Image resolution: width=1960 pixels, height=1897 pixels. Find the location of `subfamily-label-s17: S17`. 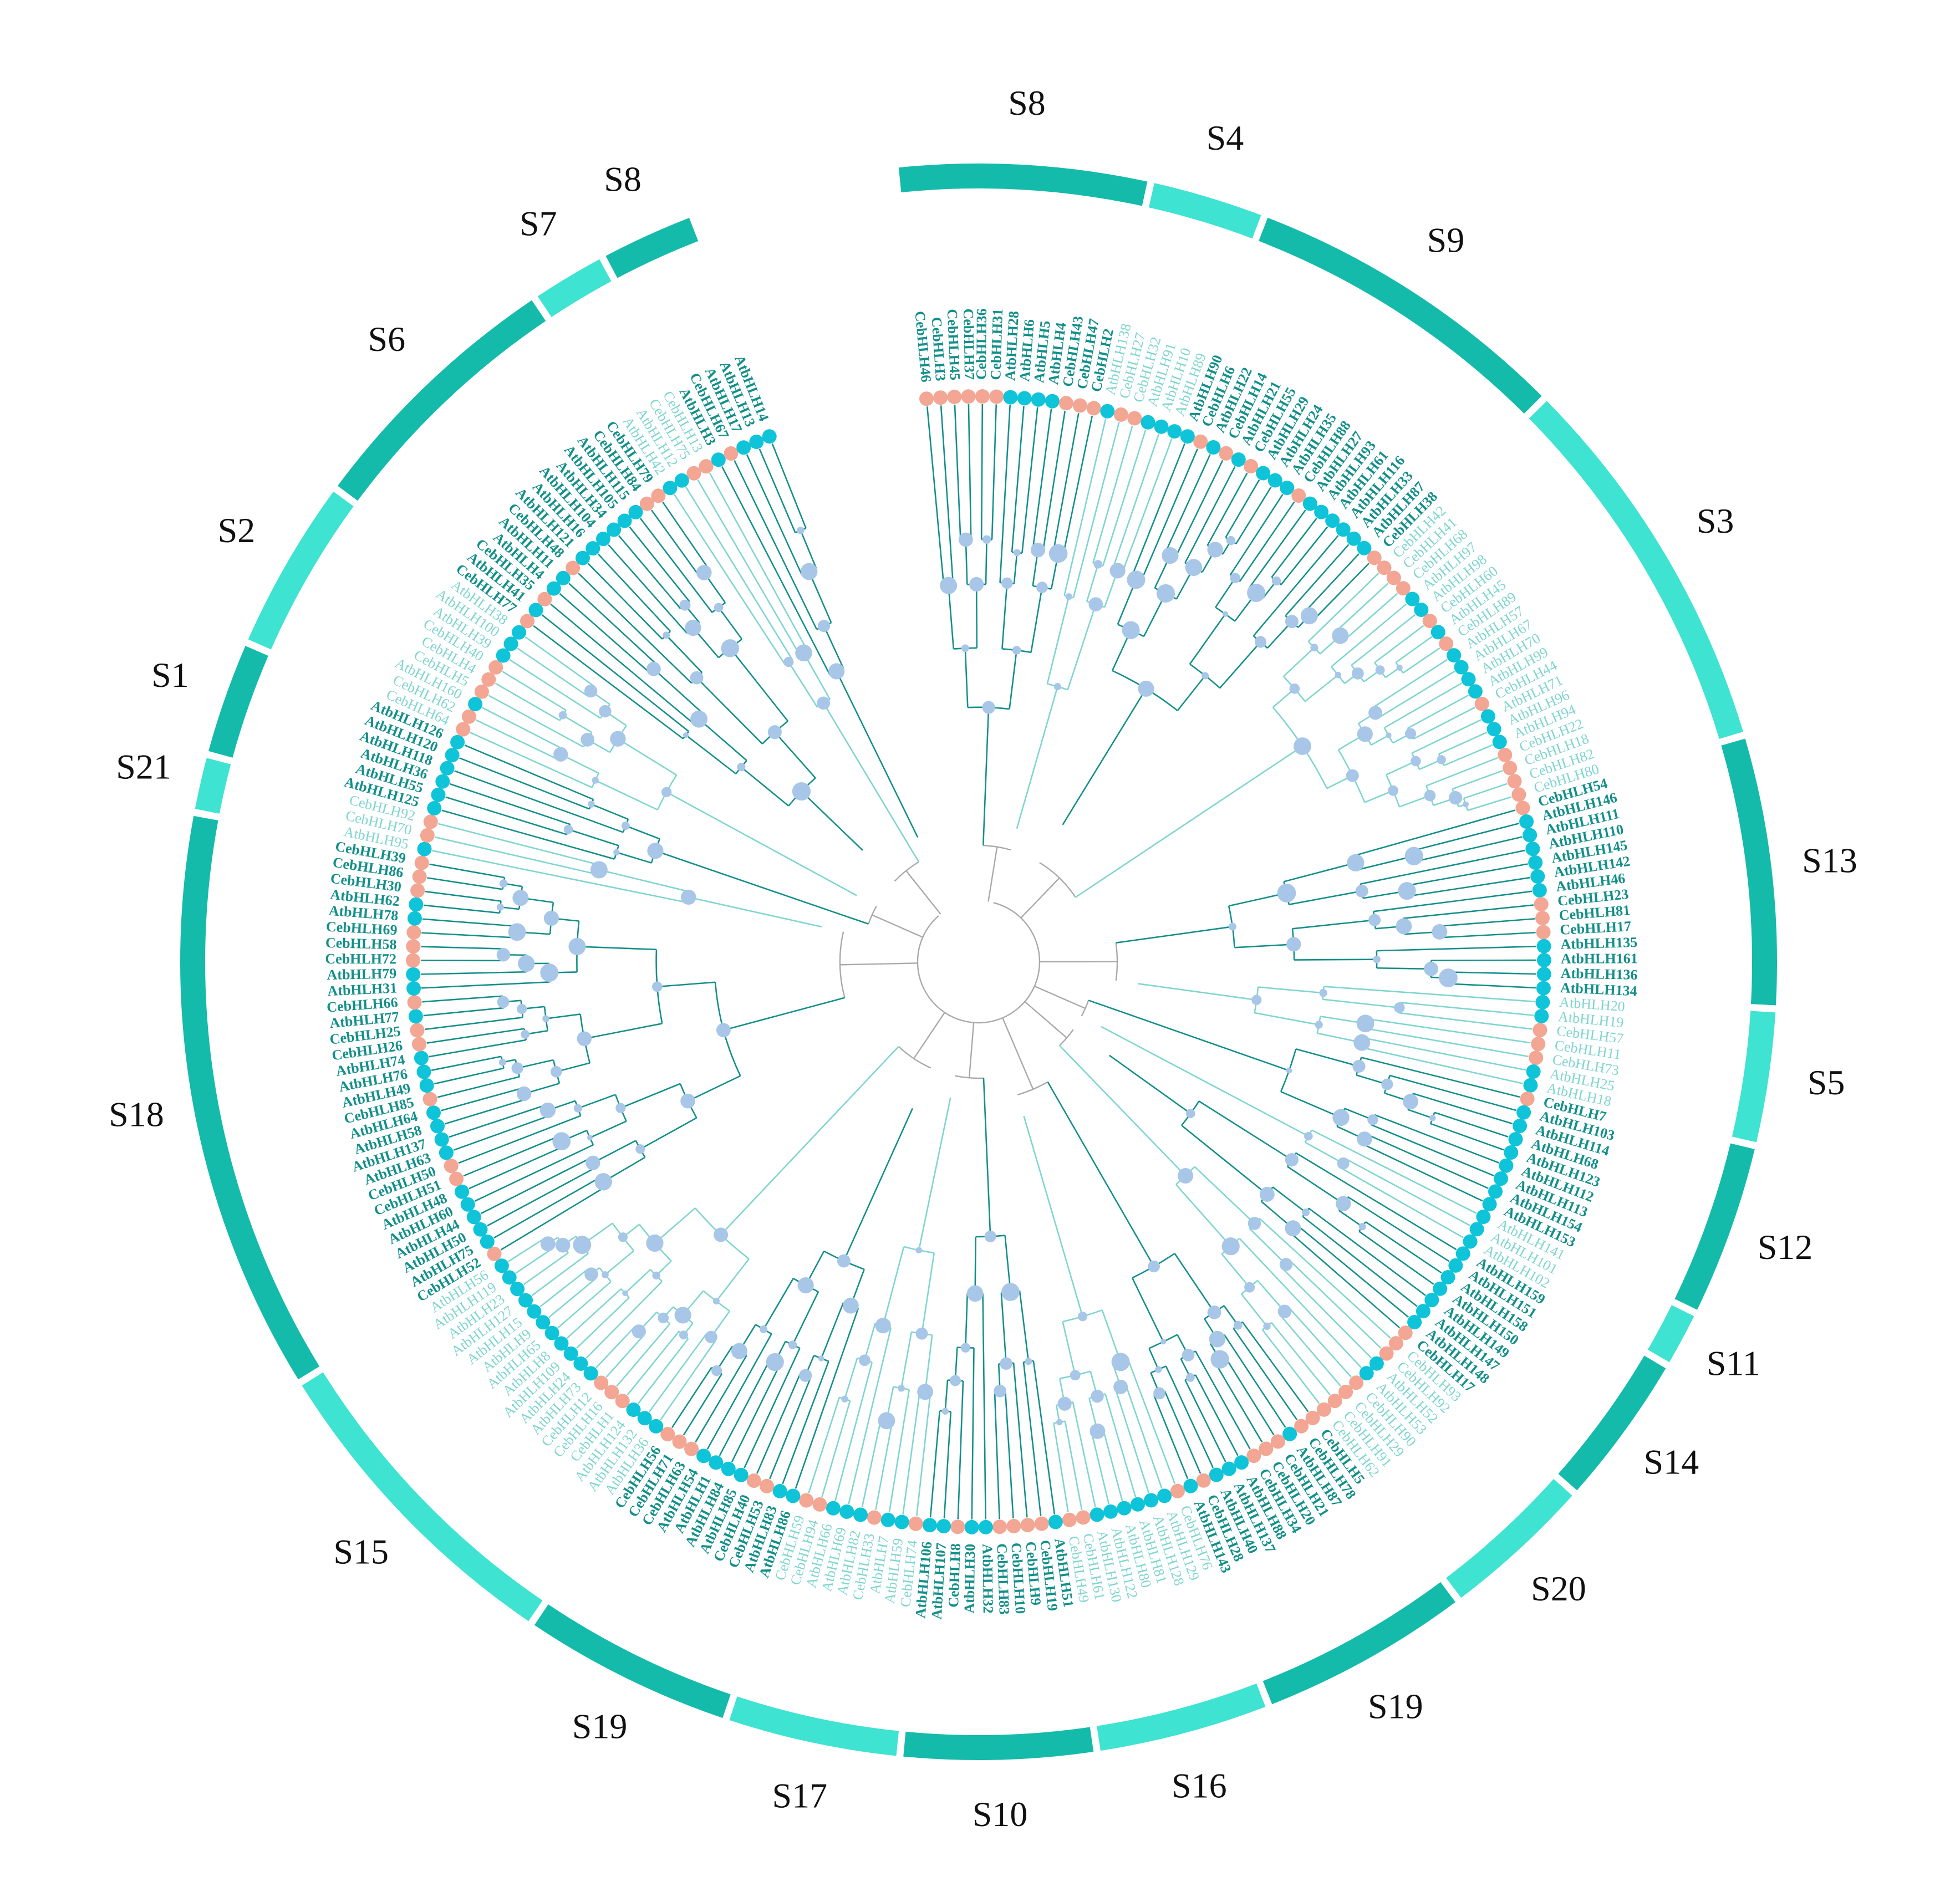

subfamily-label-s17: S17 is located at coordinates (800, 1796).